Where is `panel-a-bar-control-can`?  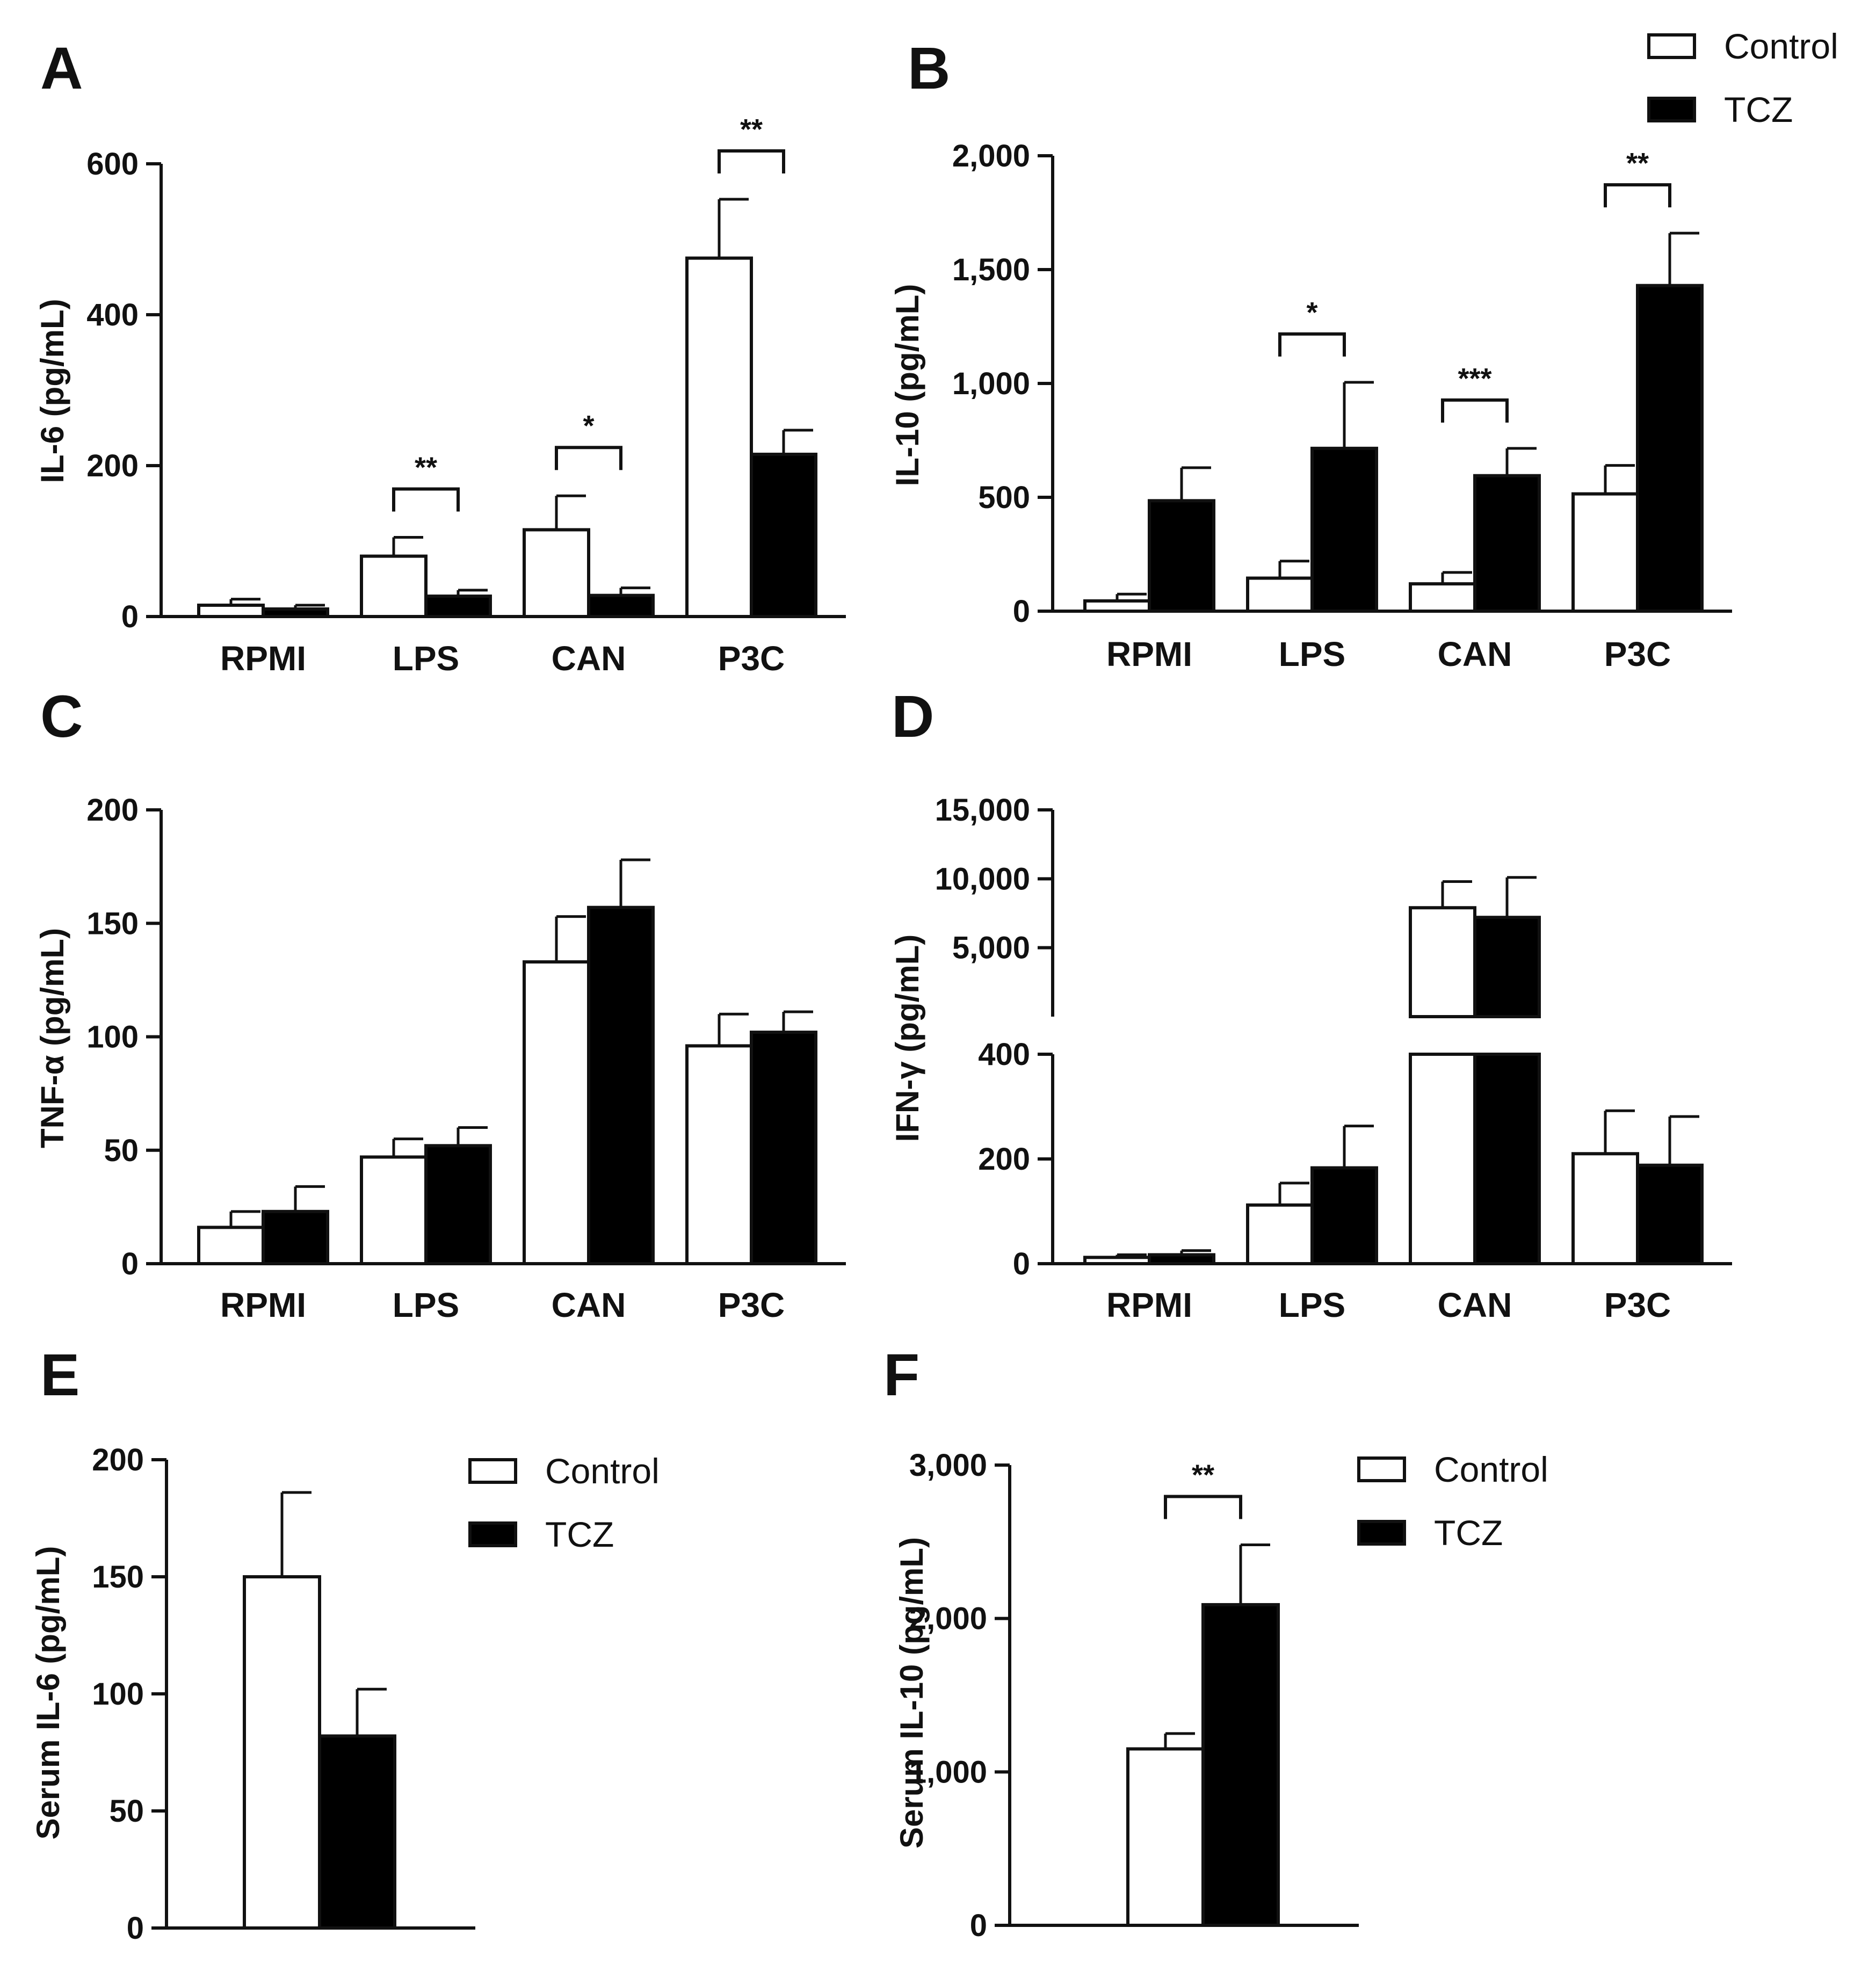
panel-a-bar-control-can is located at coordinates (556, 573).